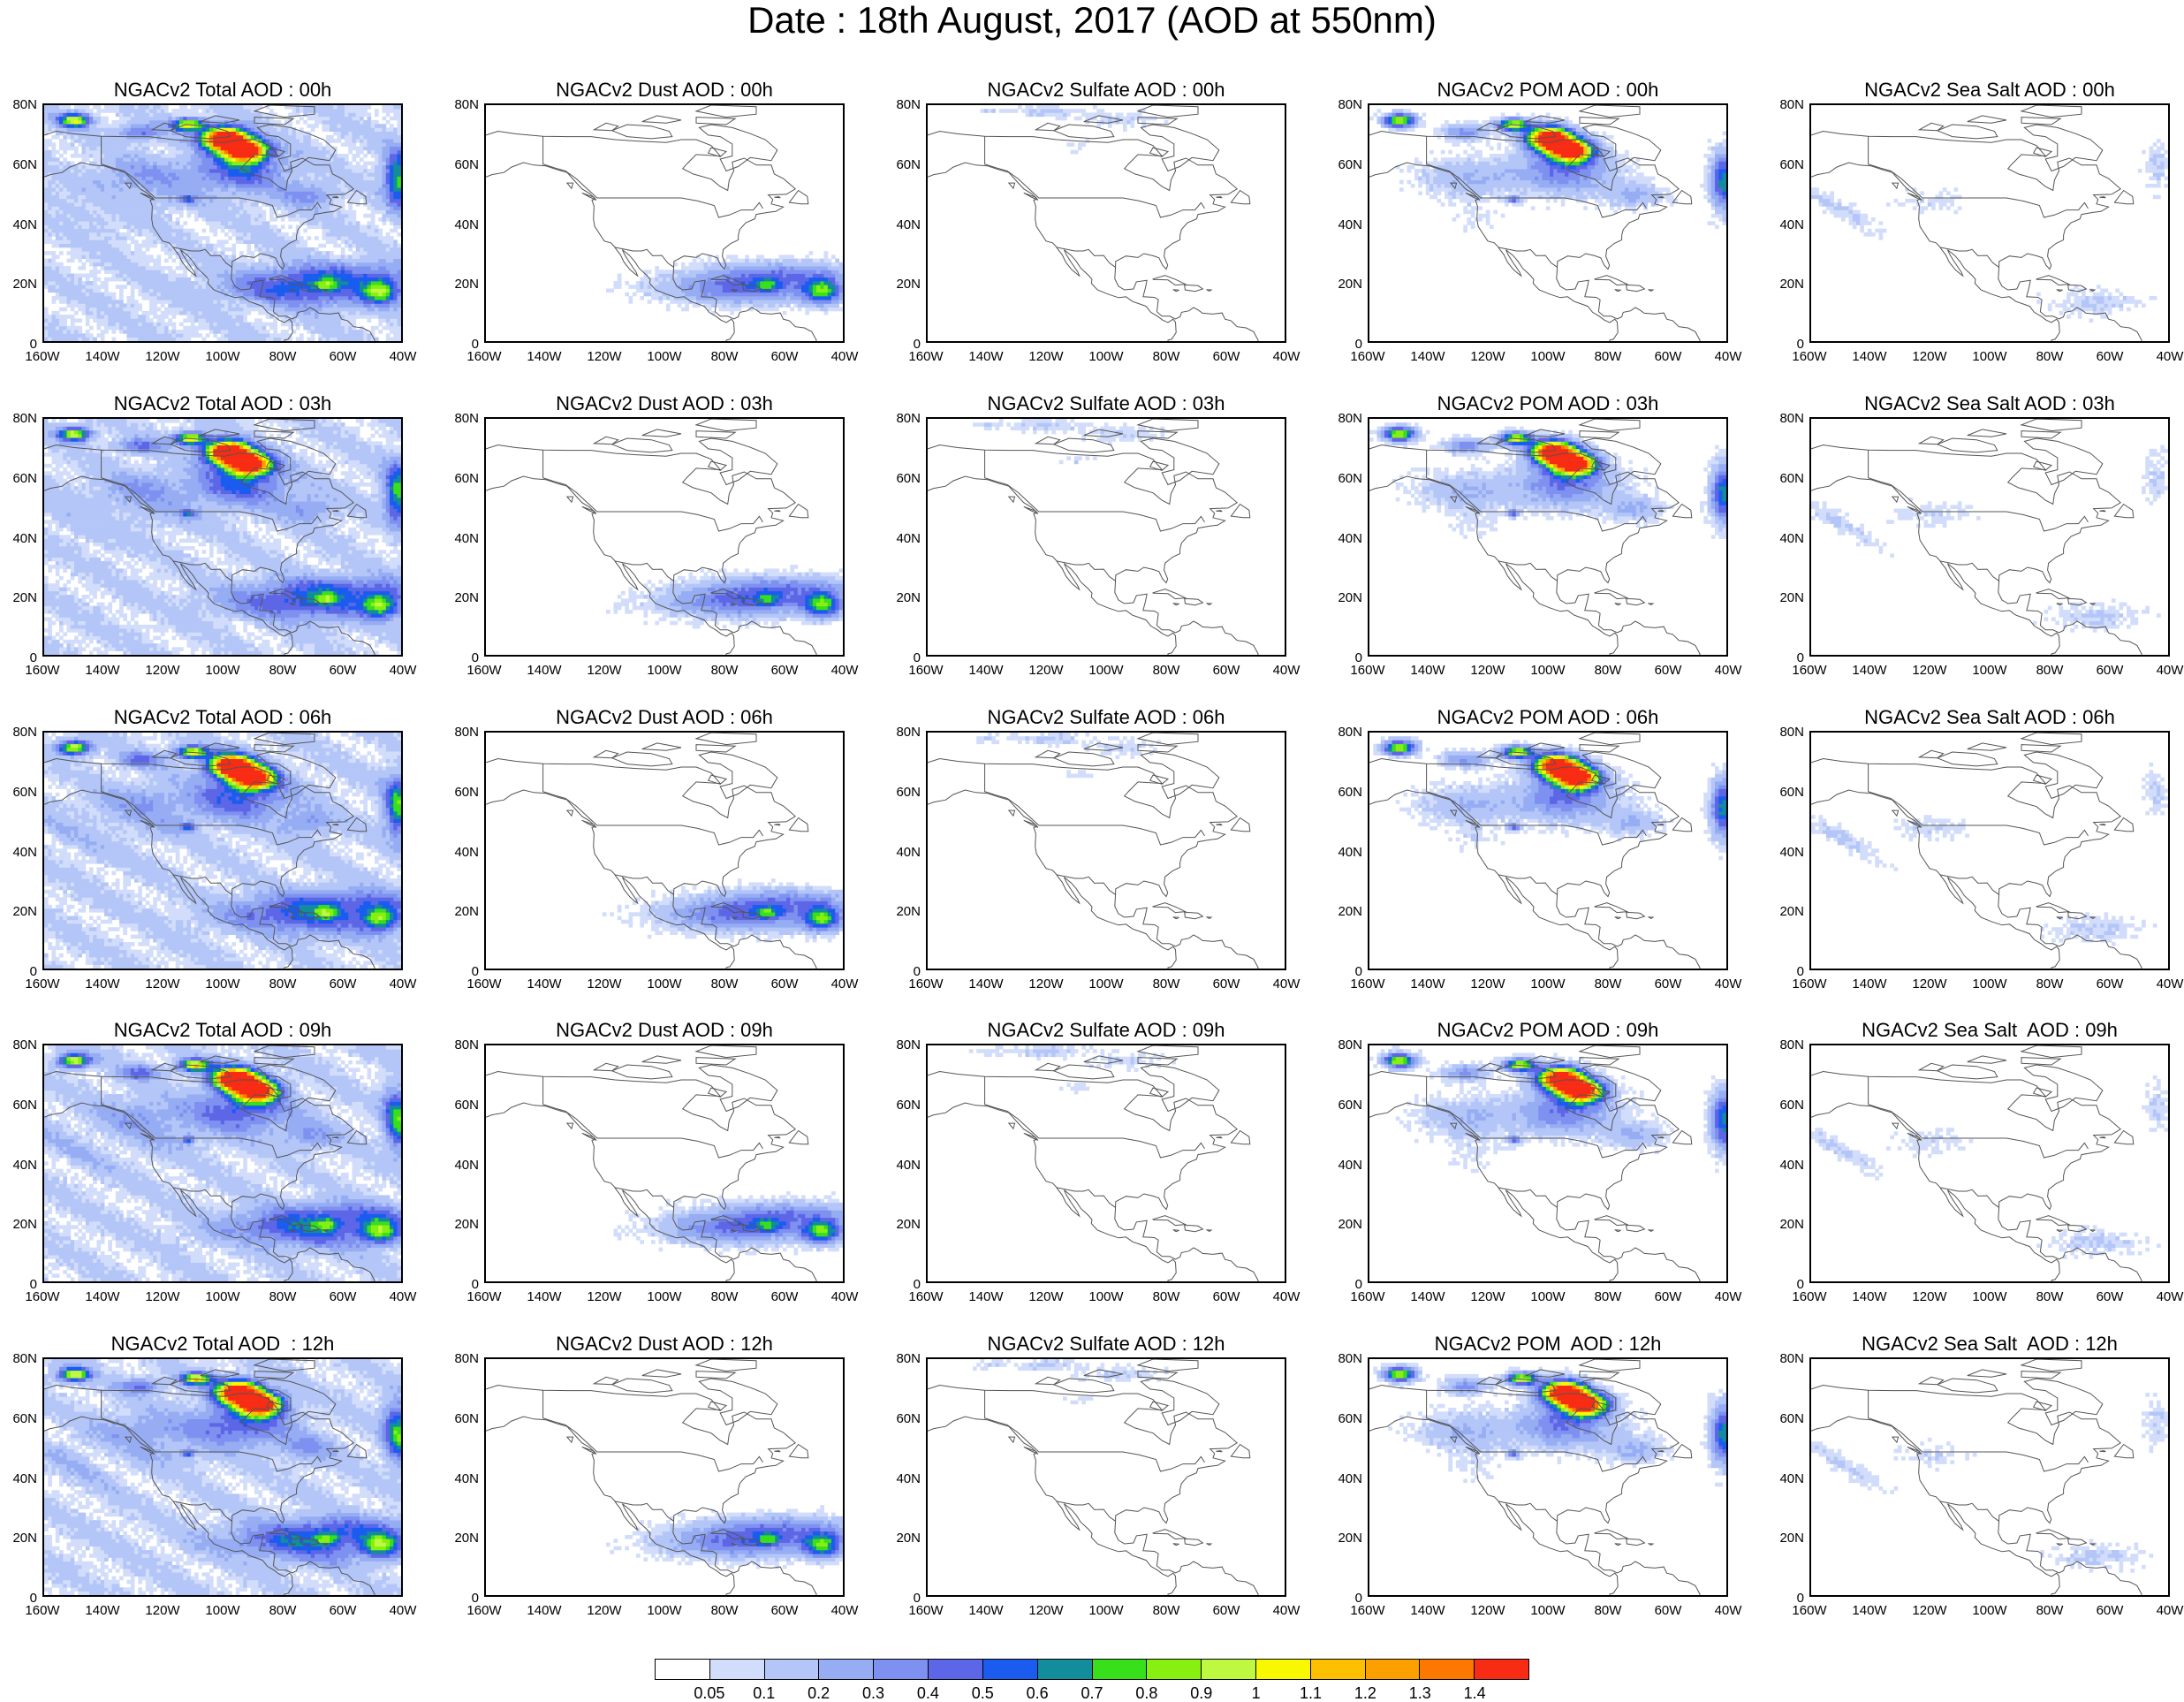  What do you see at coordinates (1146, 1693) in the screenshot?
I see `colorbar-label: 0.8` at bounding box center [1146, 1693].